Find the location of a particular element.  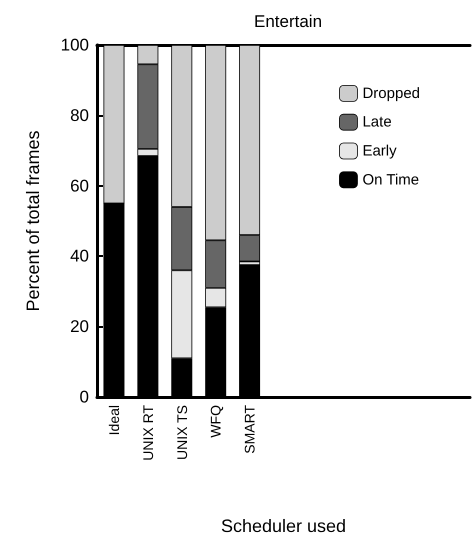

x-axis-title: Scheduler used is located at coordinates (283, 526).